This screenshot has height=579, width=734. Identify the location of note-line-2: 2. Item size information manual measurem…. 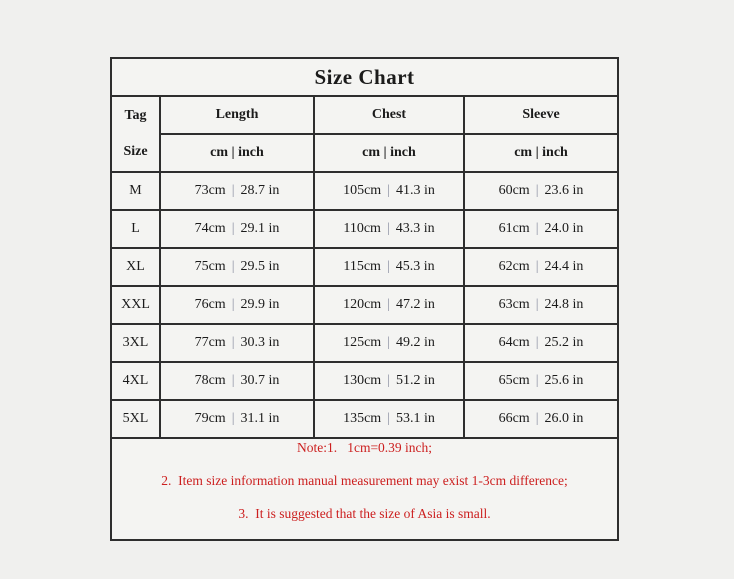
(364, 480).